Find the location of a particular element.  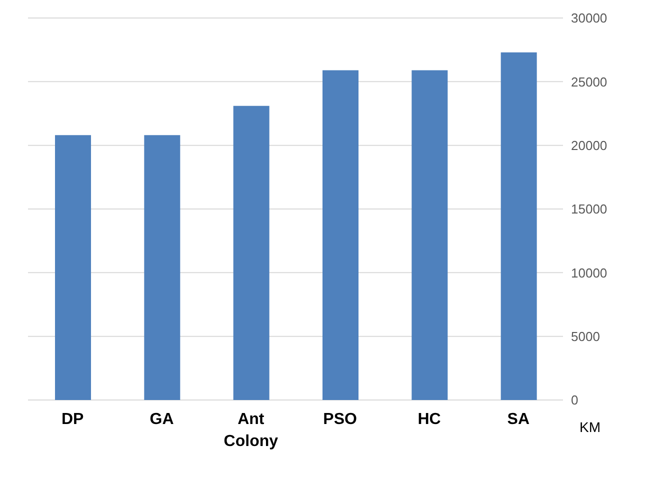

x-tick-label: GA is located at coordinates (162, 419).